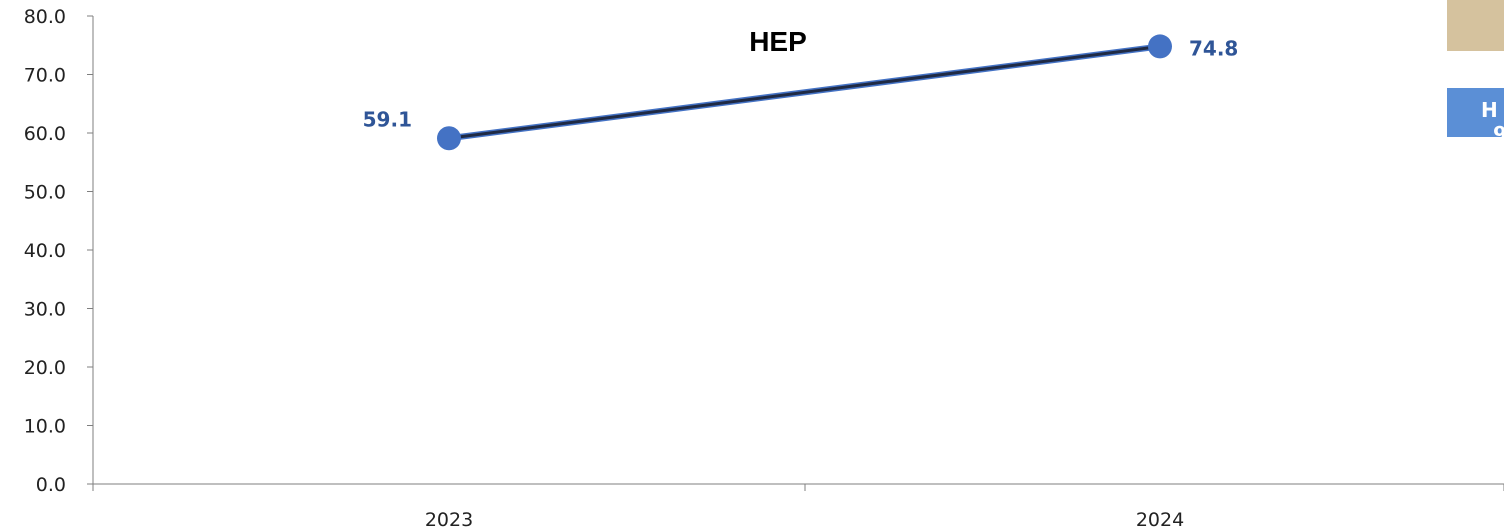 The height and width of the screenshot is (529, 1504). I want to click on chart-title: HEP, so click(778, 41).